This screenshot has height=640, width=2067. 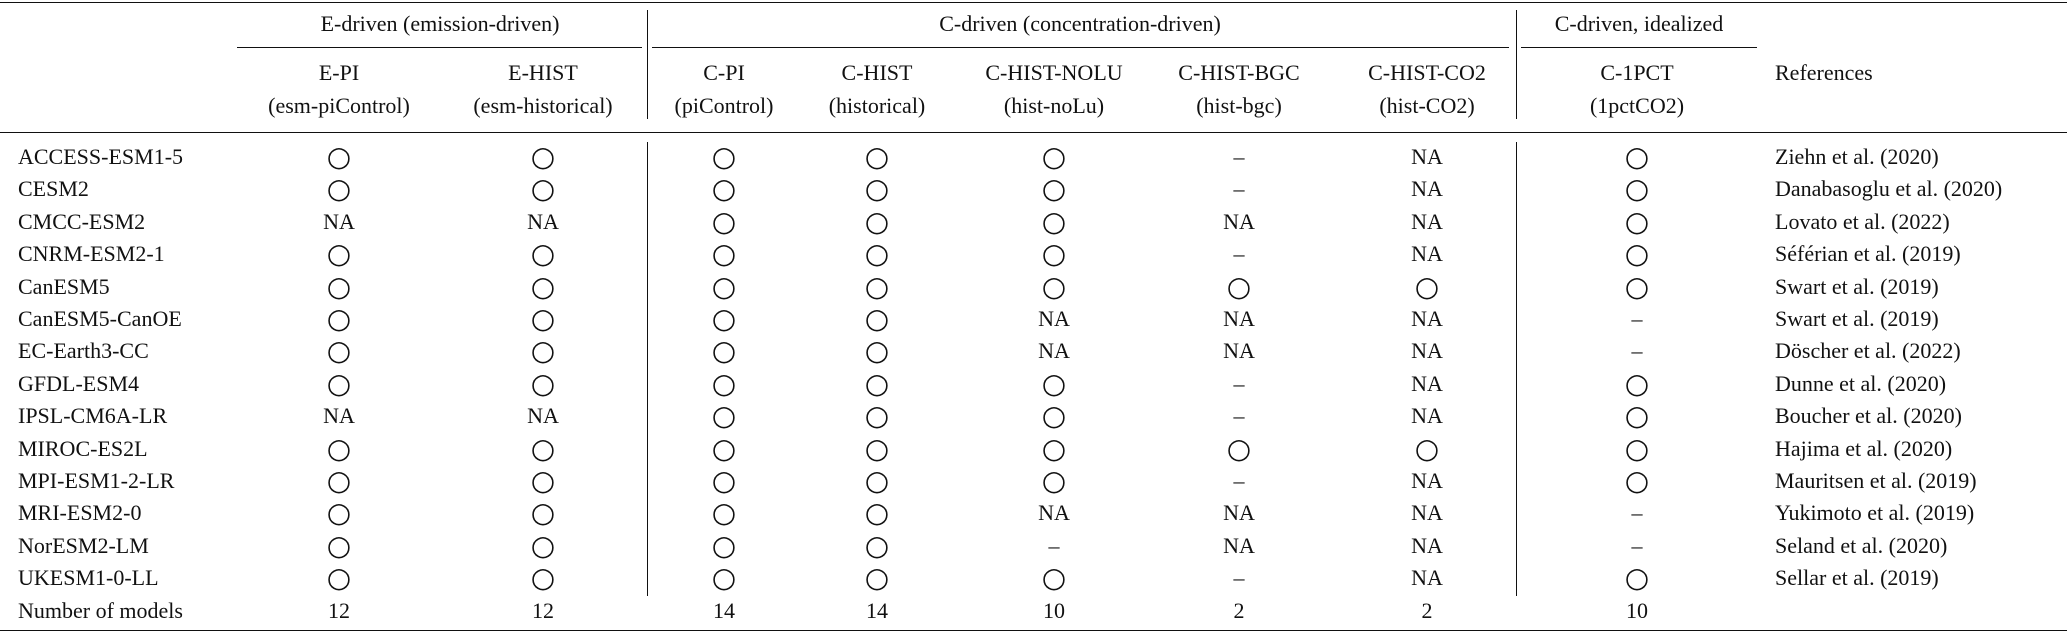 I want to click on column-subheader: (historical), so click(x=877, y=105).